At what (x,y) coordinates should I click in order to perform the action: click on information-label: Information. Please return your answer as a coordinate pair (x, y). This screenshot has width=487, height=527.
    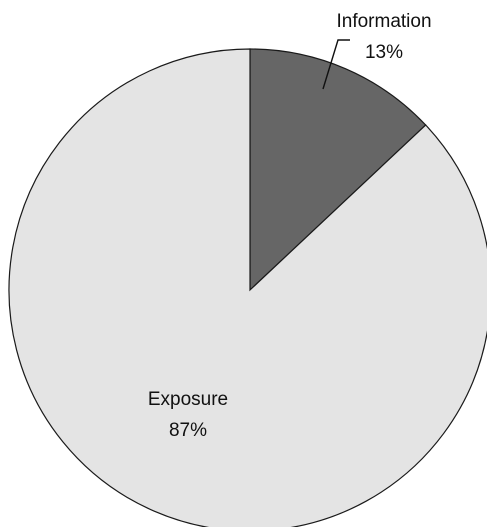
    Looking at the image, I should click on (383, 21).